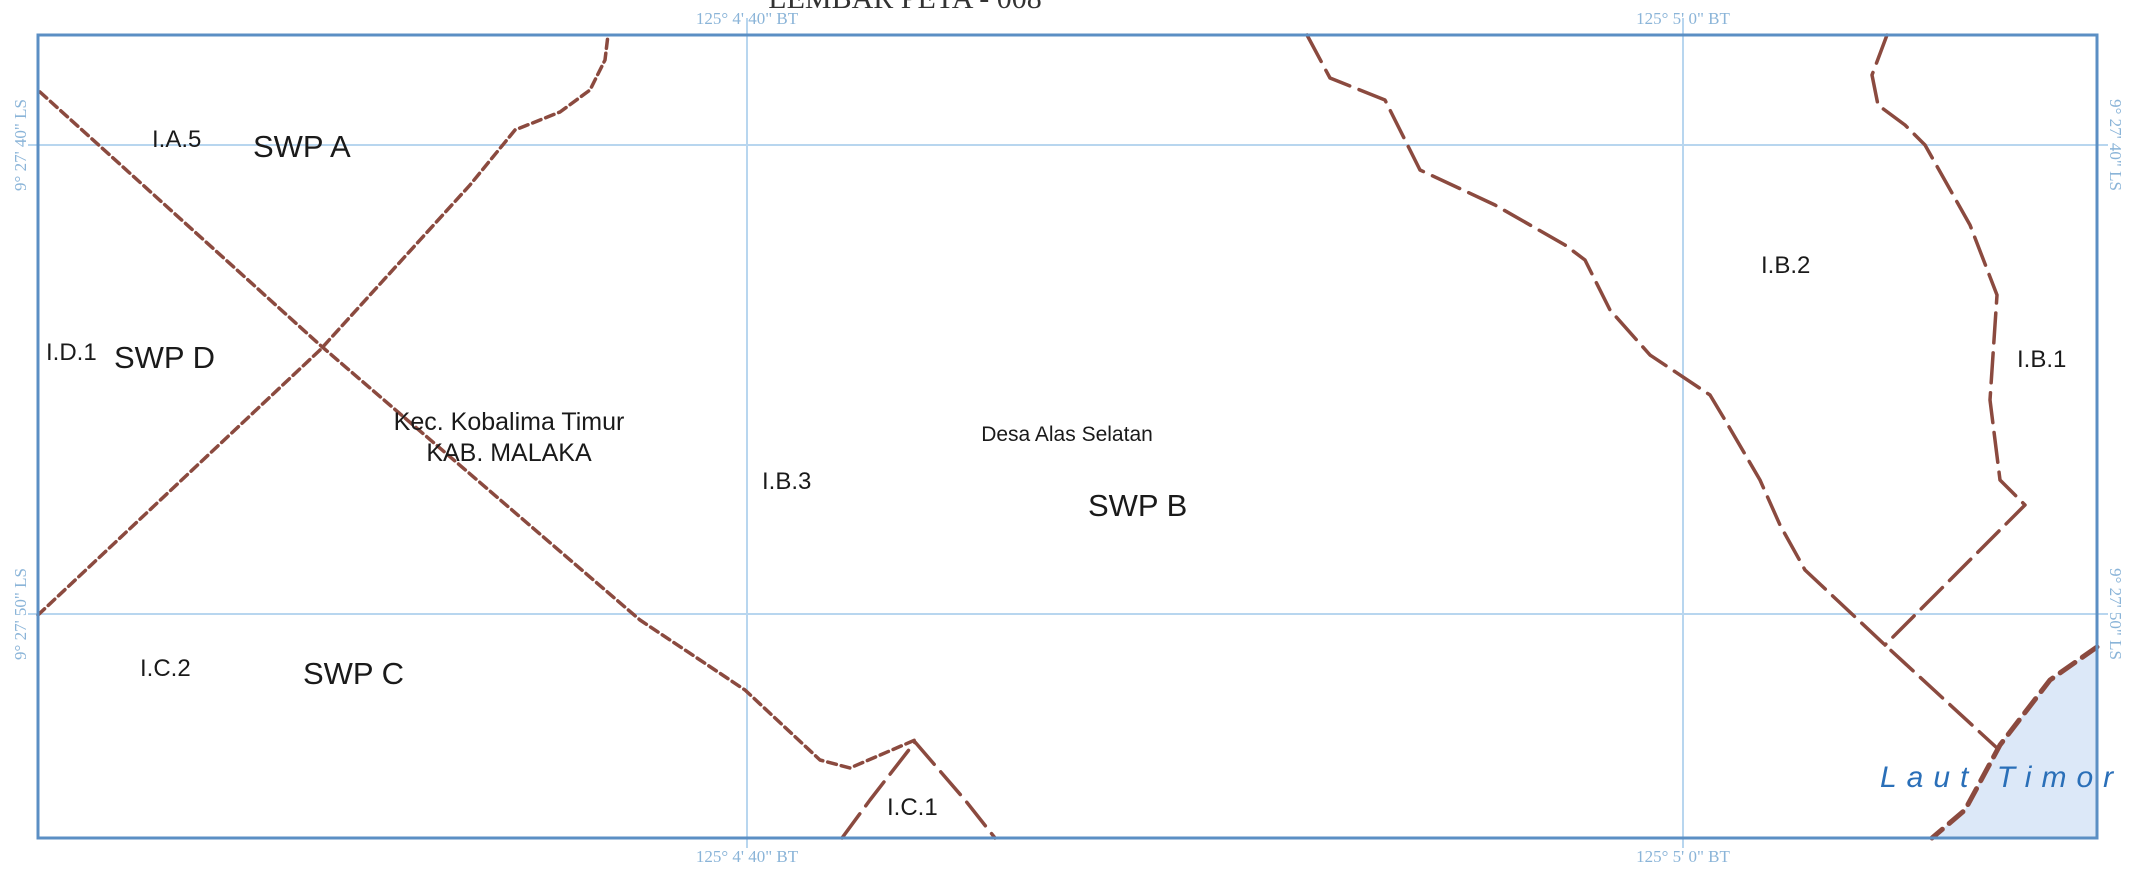 This screenshot has height=869, width=2134. Describe the element at coordinates (1948, 340) in the screenshot. I see `unit-boundary-ib2-ib1` at that location.